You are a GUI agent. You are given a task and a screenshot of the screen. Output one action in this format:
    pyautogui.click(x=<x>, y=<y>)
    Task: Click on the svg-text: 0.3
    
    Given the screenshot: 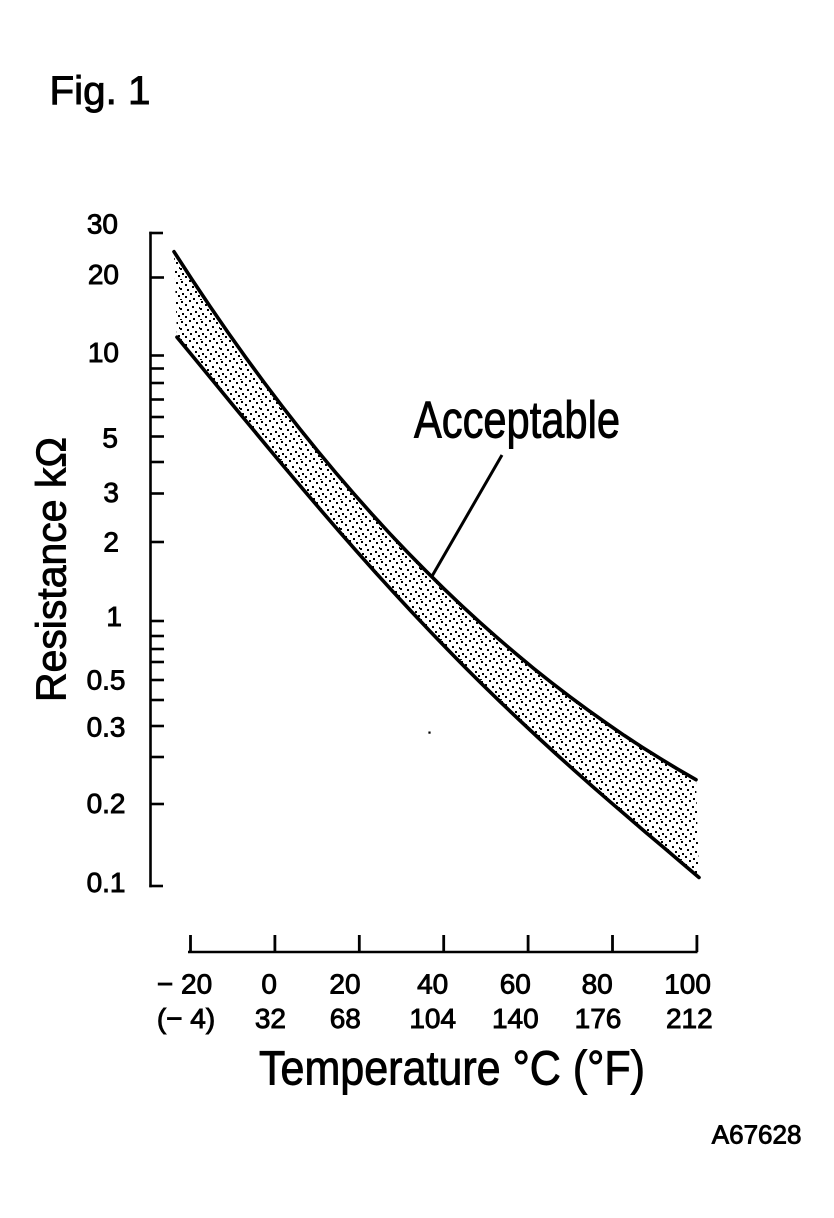 What is the action you would take?
    pyautogui.click(x=106, y=727)
    